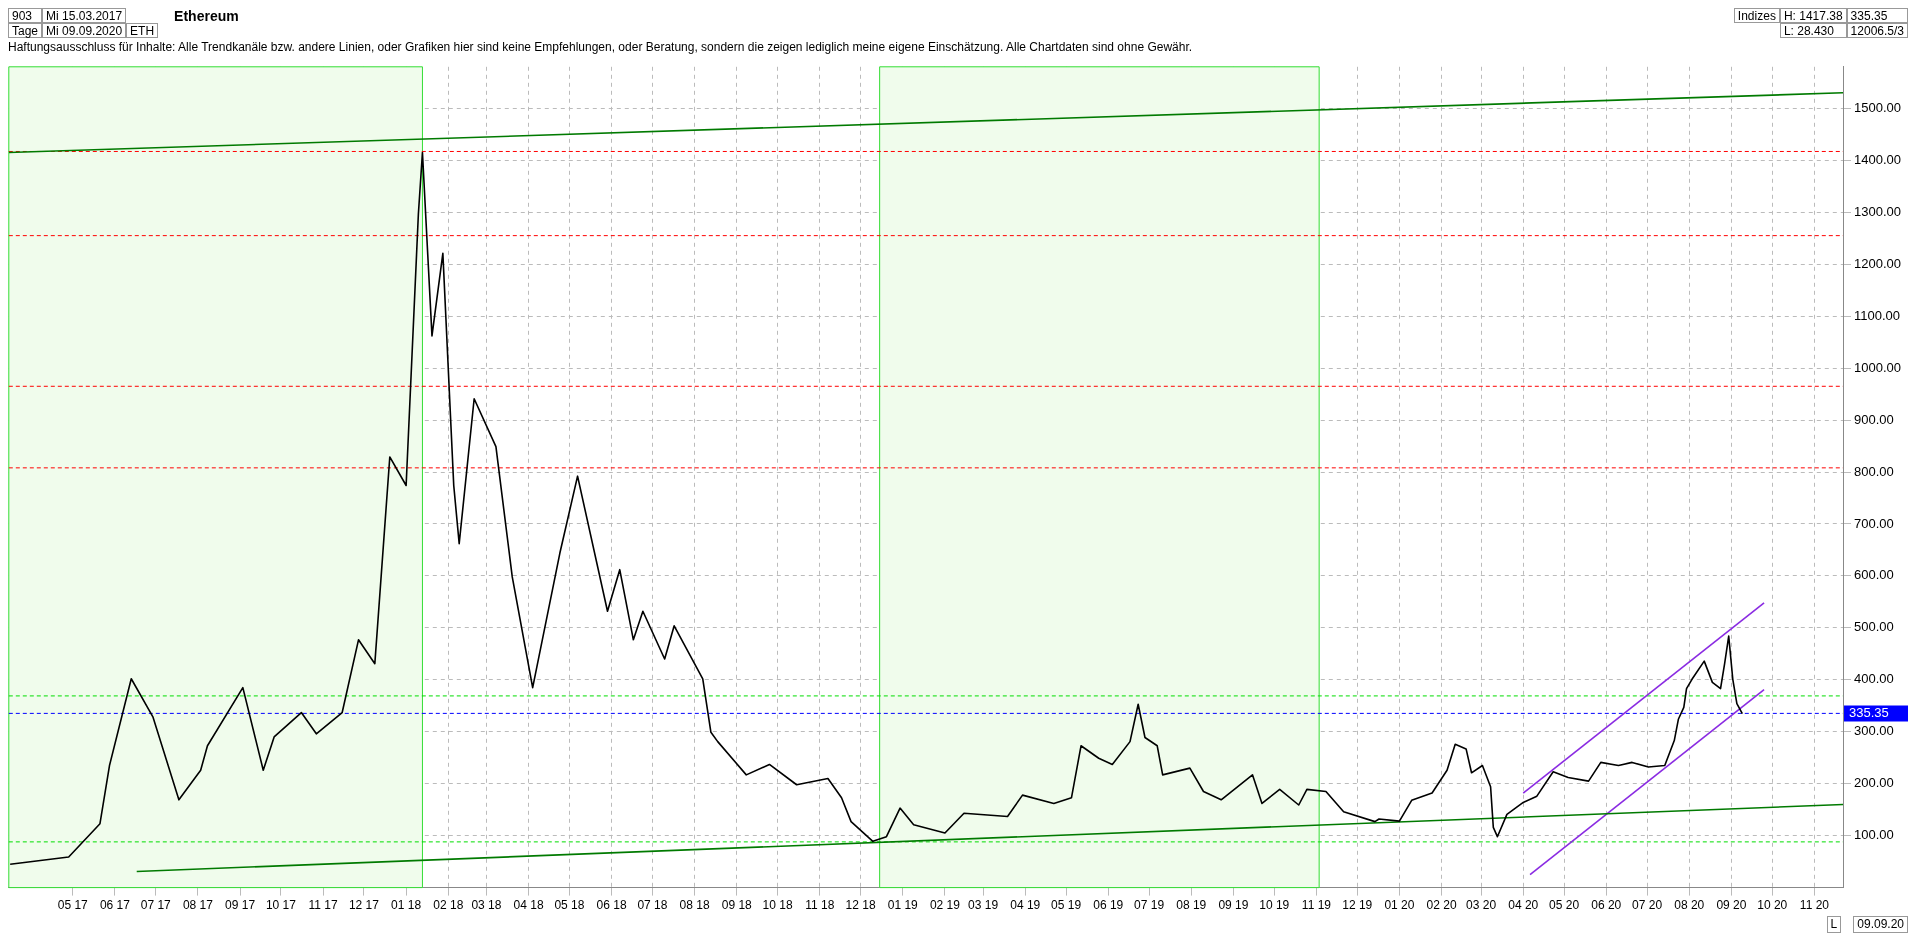 This screenshot has width=1916, height=952. I want to click on text: Tage, so click(25, 30).